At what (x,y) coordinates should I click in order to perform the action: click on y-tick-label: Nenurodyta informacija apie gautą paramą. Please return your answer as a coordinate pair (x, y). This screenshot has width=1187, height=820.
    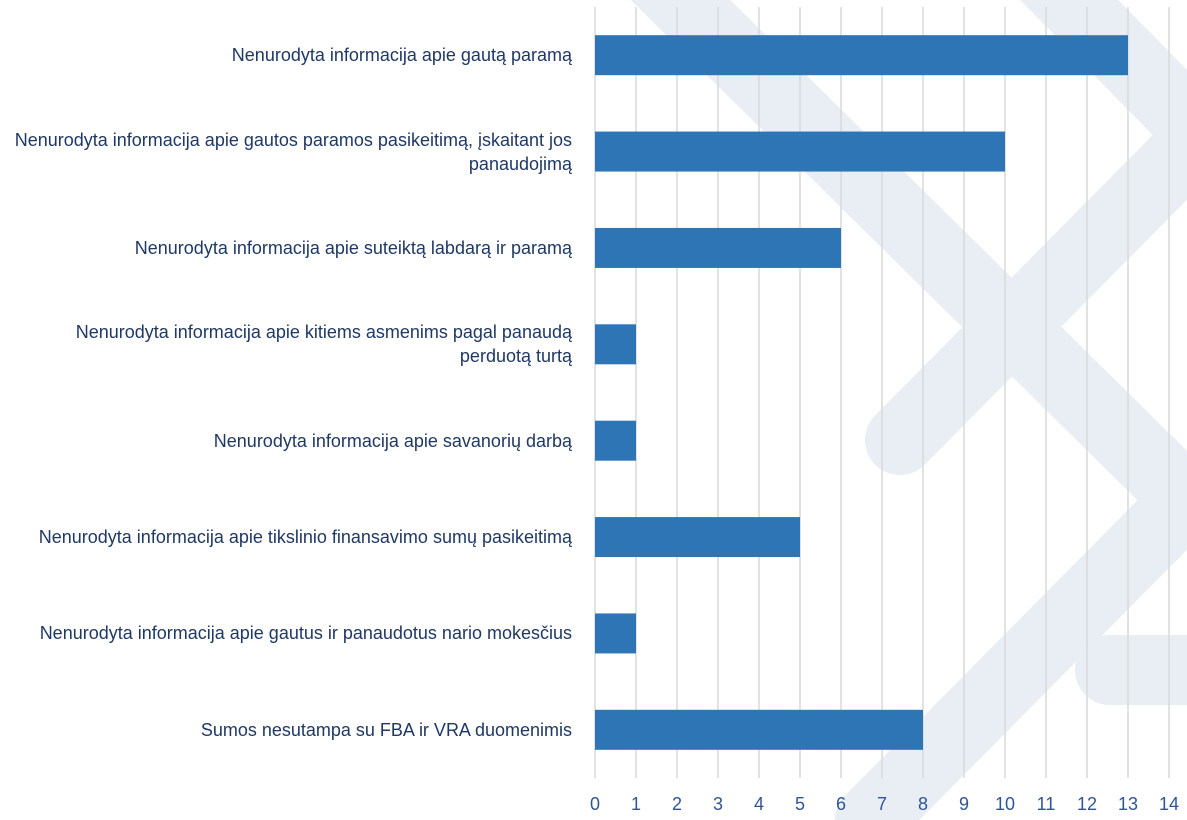
    Looking at the image, I should click on (401, 55).